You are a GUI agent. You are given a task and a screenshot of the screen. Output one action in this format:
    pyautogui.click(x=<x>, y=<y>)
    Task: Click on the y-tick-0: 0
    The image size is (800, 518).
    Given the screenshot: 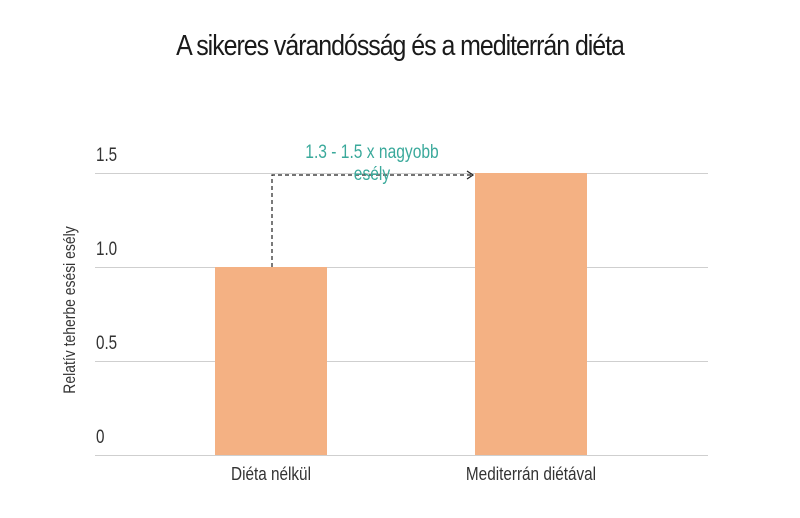 What is the action you would take?
    pyautogui.click(x=100, y=437)
    